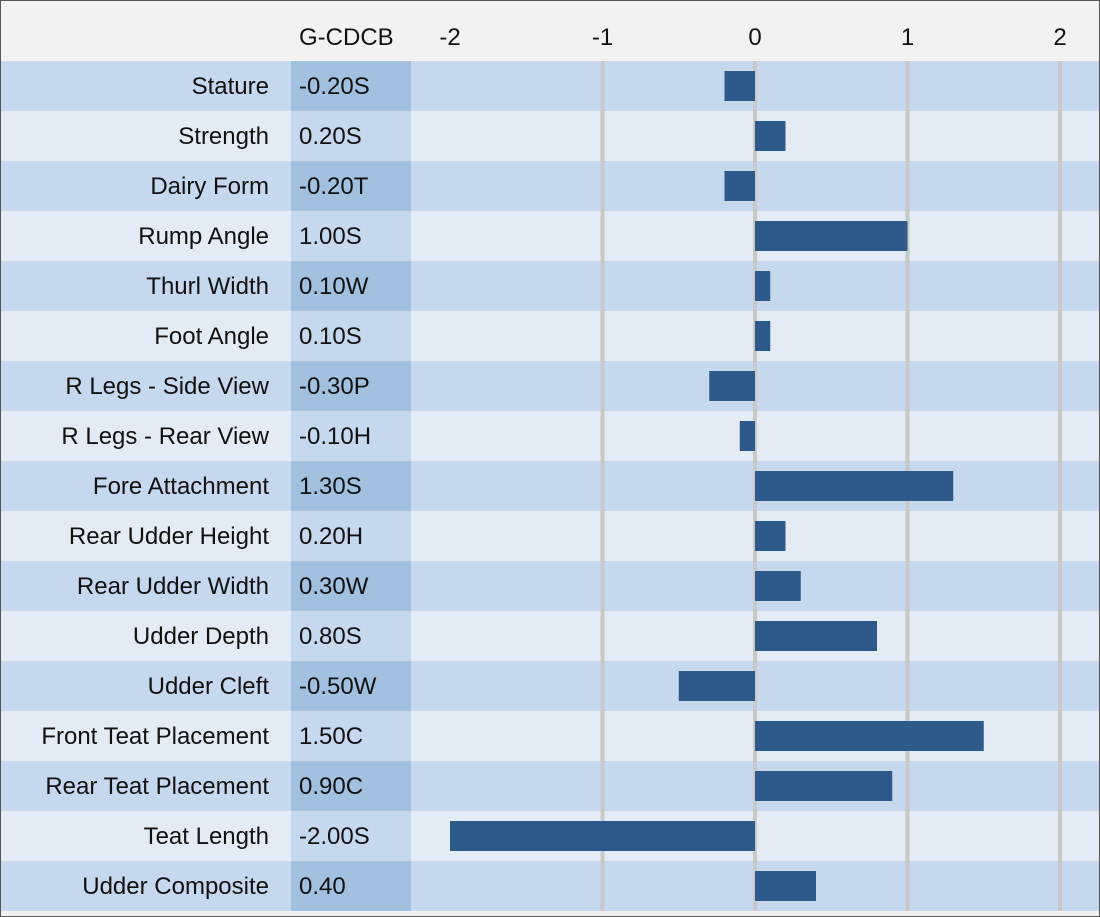 Image resolution: width=1100 pixels, height=917 pixels. What do you see at coordinates (334, 86) in the screenshot?
I see `trait-value: -0.20S` at bounding box center [334, 86].